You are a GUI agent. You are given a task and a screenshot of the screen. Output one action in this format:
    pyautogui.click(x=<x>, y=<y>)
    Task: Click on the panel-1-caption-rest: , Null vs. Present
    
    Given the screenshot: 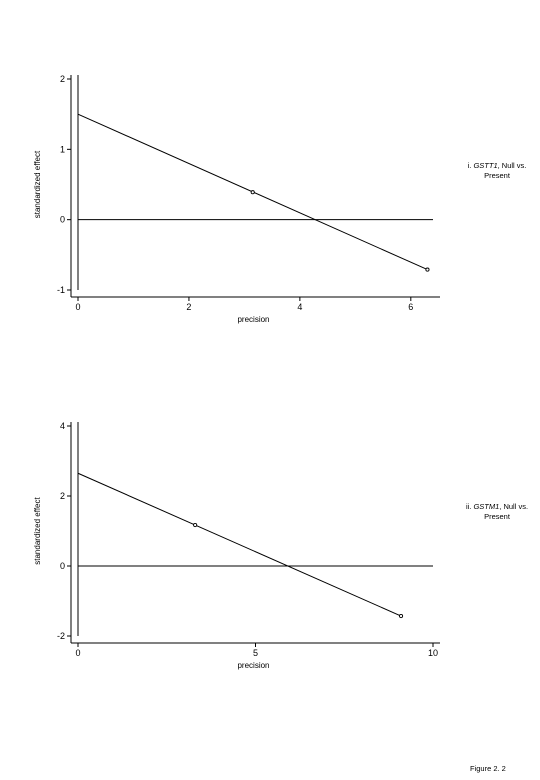 What is the action you would take?
    pyautogui.click(x=505, y=170)
    